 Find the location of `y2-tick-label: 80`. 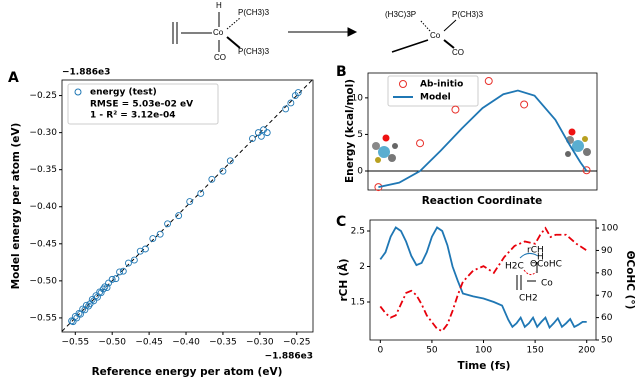

y2-tick-label: 80 is located at coordinates (607, 273).